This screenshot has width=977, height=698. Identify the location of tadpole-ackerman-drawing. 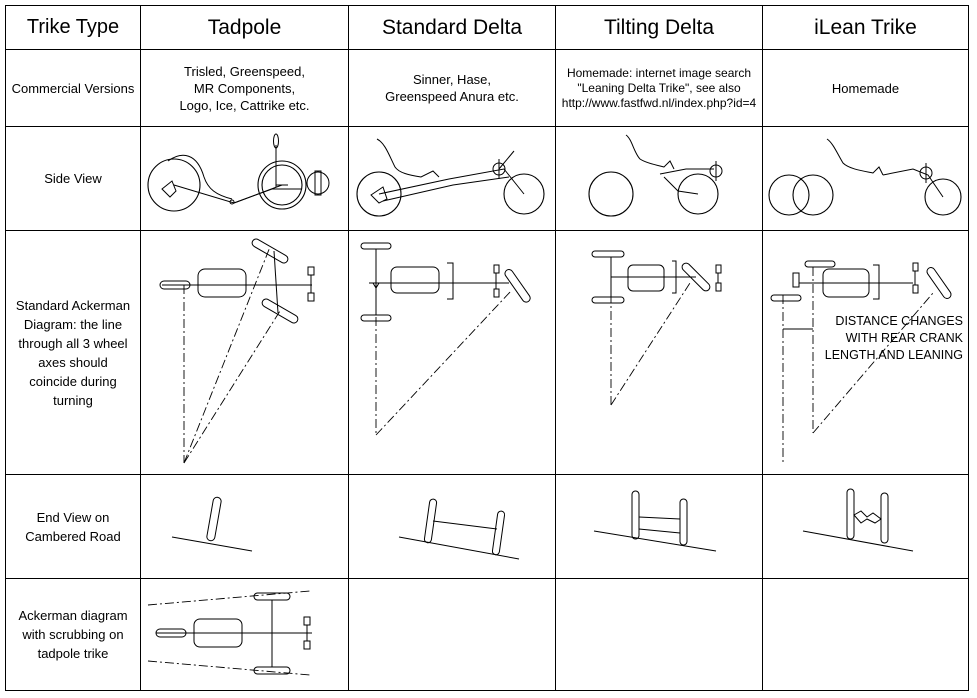
(236, 350).